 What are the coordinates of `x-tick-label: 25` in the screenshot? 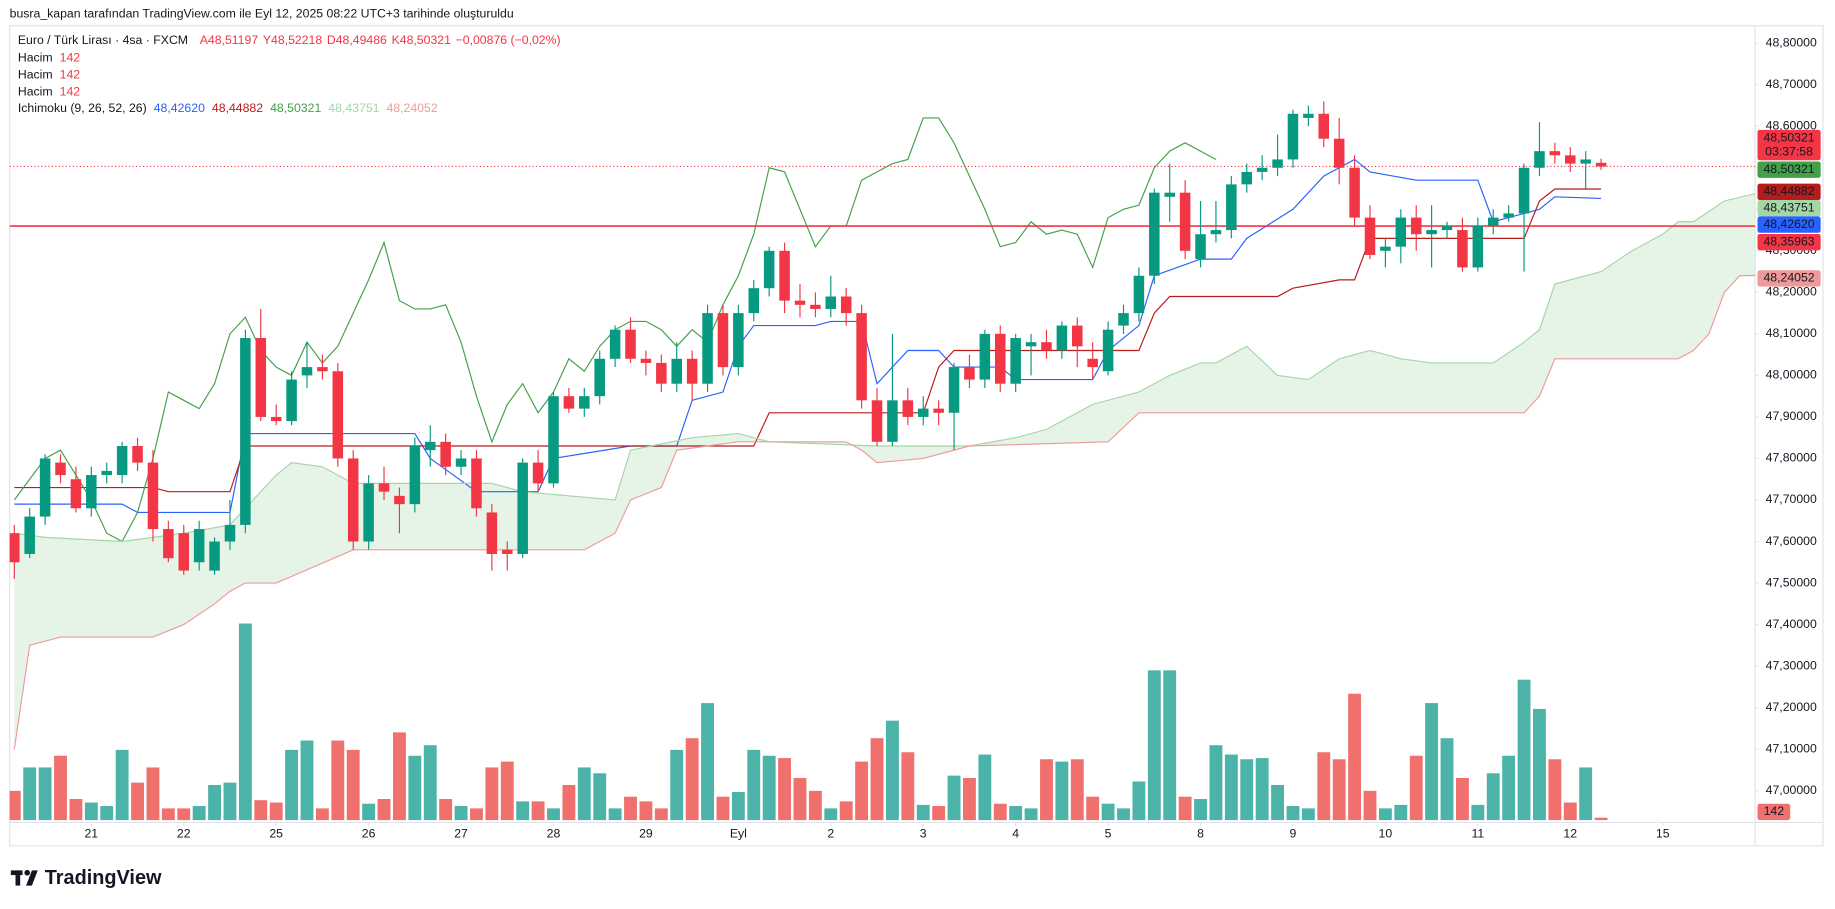 It's located at (276, 833).